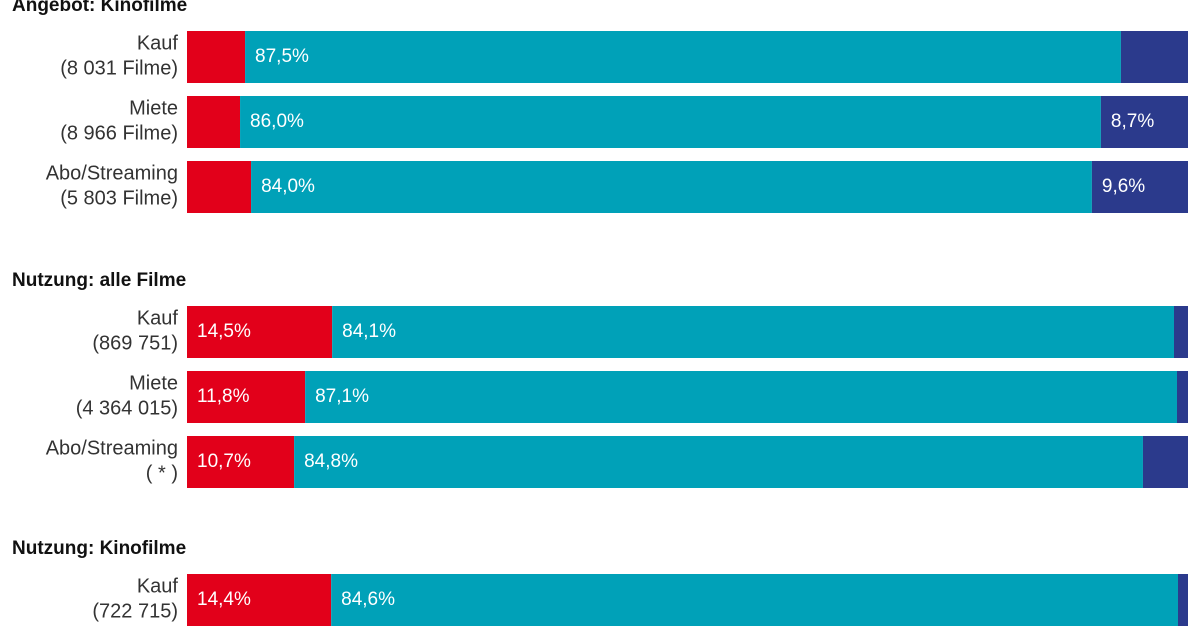 The width and height of the screenshot is (1200, 630). I want to click on value-label: 87,5%, so click(282, 56).